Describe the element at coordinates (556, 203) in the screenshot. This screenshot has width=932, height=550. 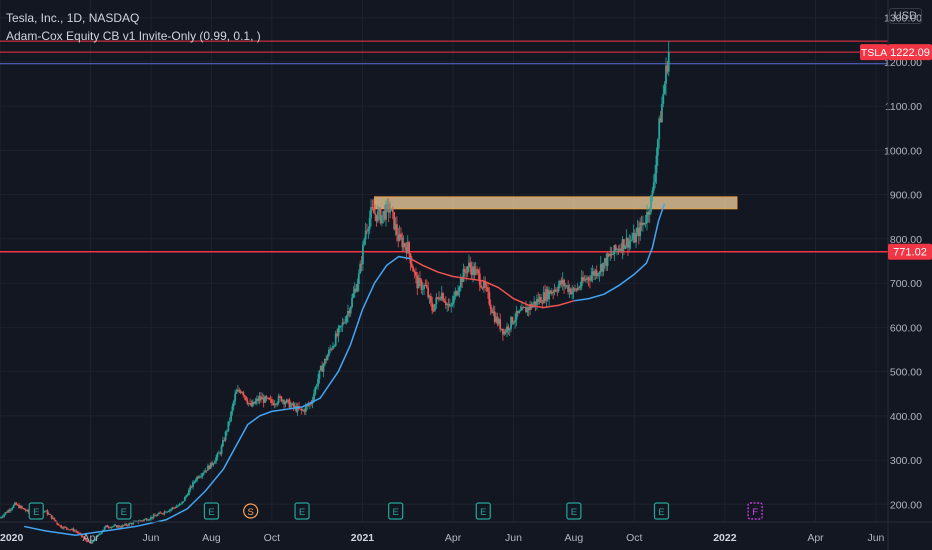
I see `resistance-zone` at that location.